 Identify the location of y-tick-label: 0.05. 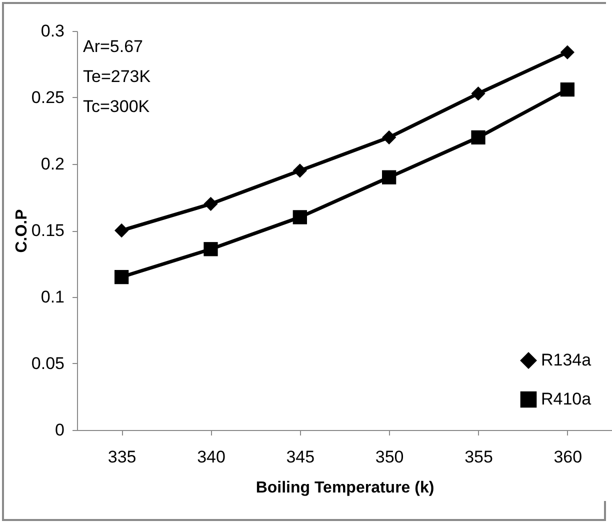
(47, 363).